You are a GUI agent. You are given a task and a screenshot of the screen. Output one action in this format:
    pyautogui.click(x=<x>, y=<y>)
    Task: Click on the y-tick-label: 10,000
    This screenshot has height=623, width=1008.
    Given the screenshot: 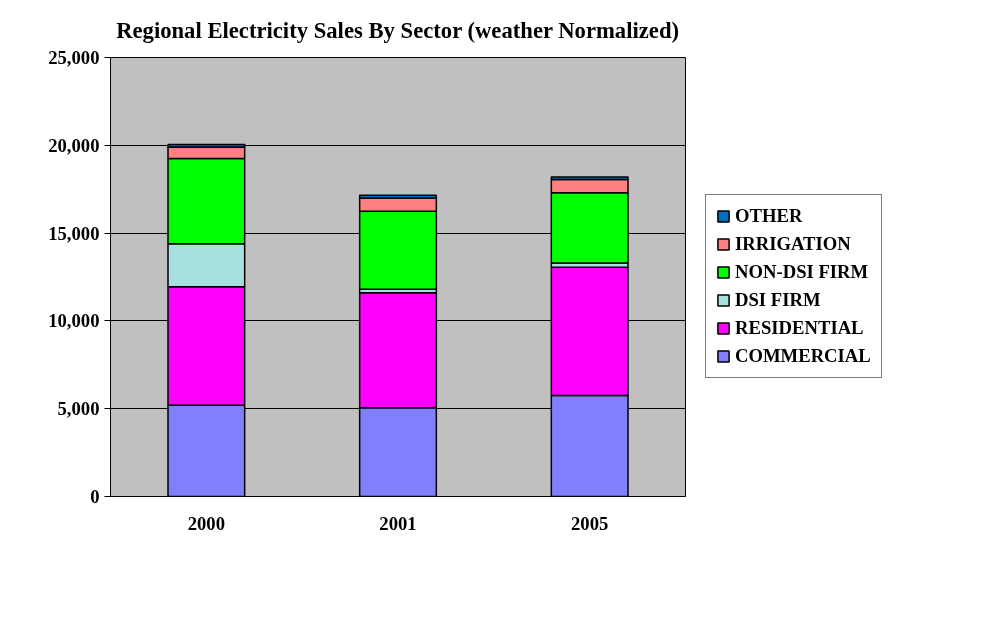 What is the action you would take?
    pyautogui.click(x=74, y=321)
    